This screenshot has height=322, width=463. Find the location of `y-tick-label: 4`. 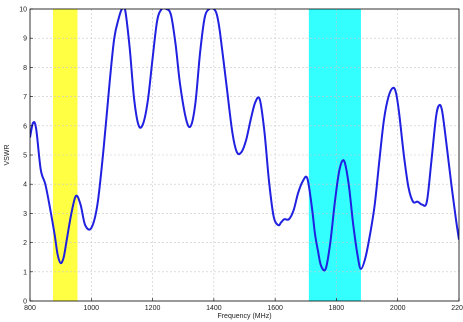

y-tick-label: 4 is located at coordinates (25, 185).